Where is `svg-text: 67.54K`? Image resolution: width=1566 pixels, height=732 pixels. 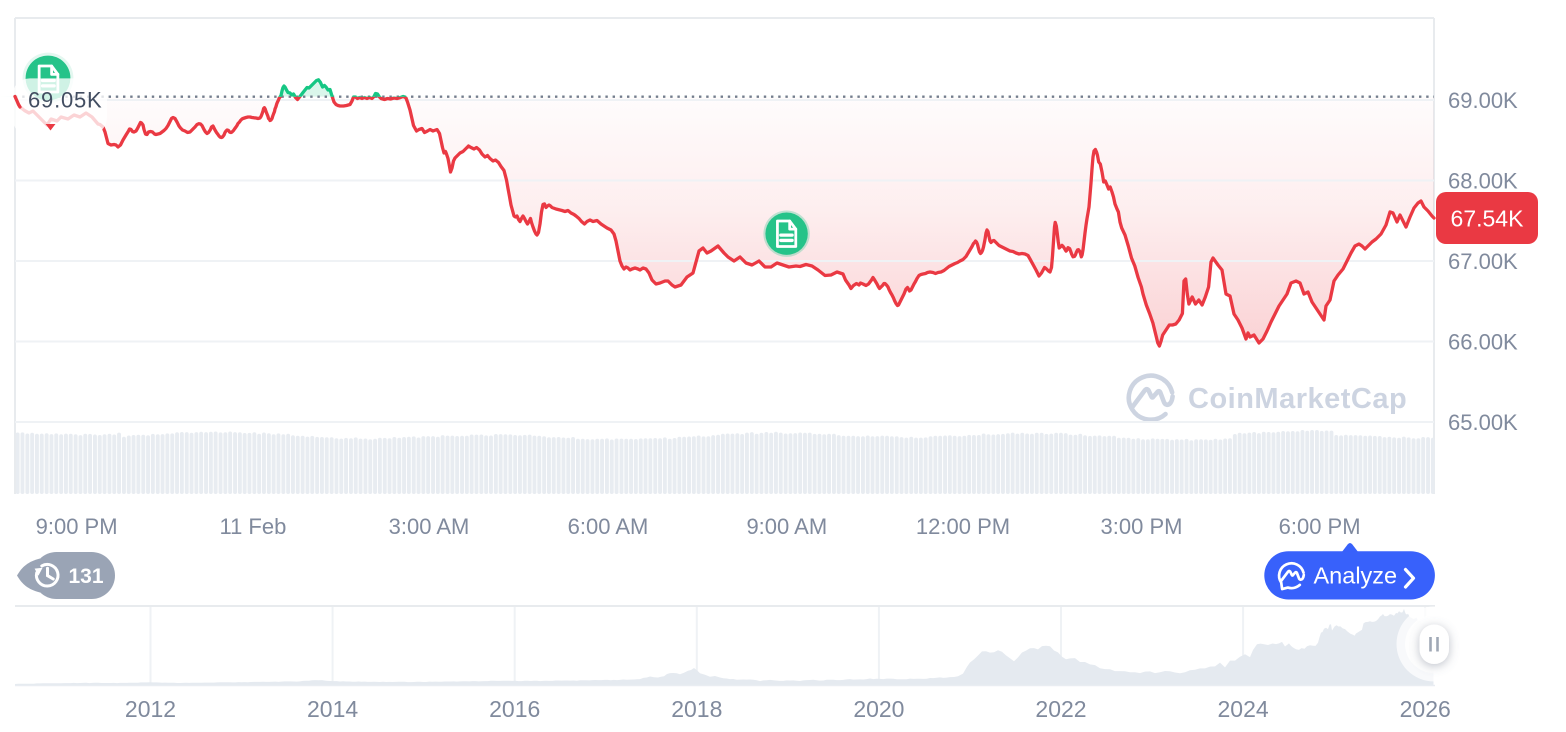 svg-text: 67.54K is located at coordinates (1488, 219).